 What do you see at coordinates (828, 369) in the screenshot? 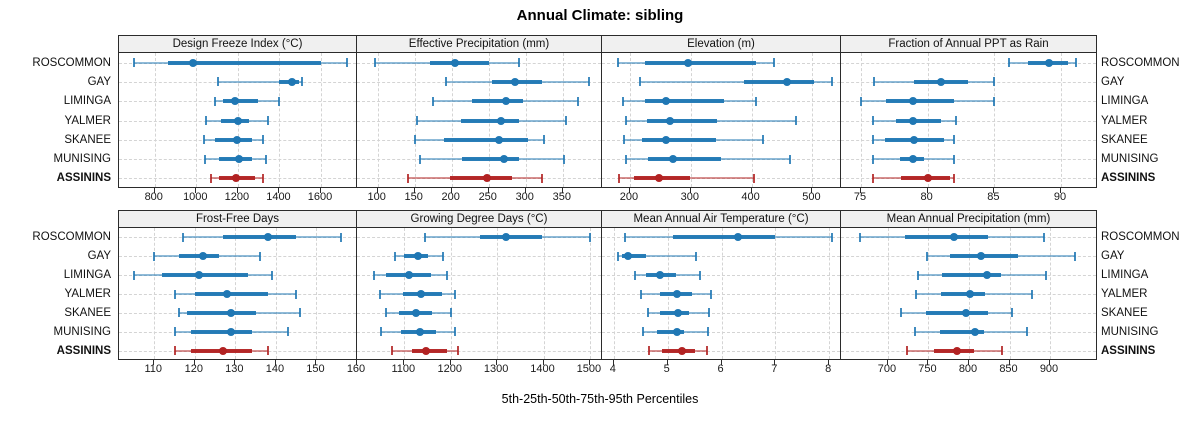
I see `axis-tick-label: 8` at bounding box center [828, 369].